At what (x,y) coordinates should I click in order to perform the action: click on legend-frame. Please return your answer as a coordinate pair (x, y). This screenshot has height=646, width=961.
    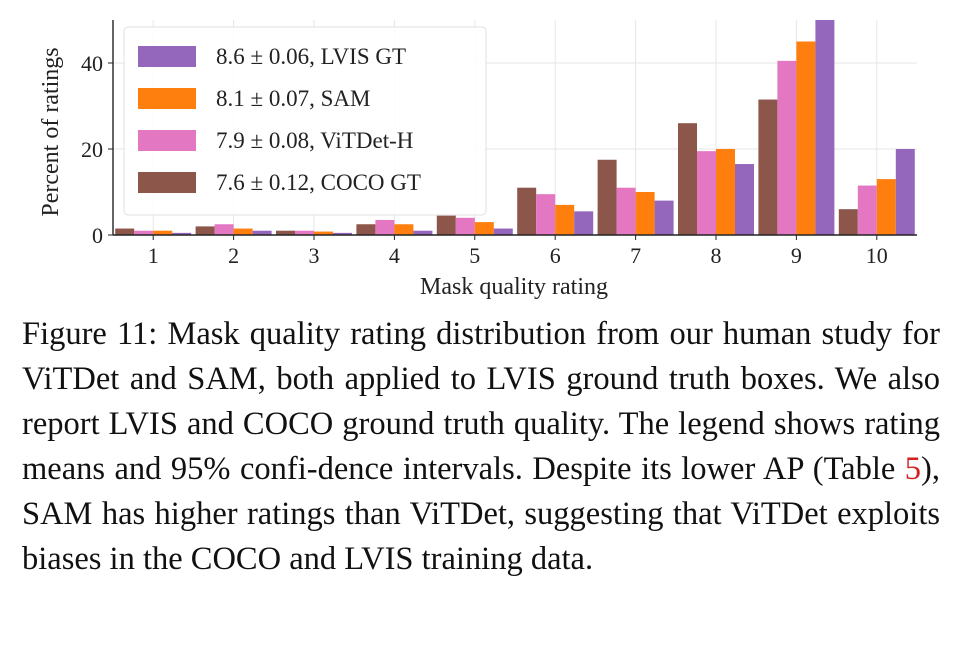
    Looking at the image, I should click on (305, 121).